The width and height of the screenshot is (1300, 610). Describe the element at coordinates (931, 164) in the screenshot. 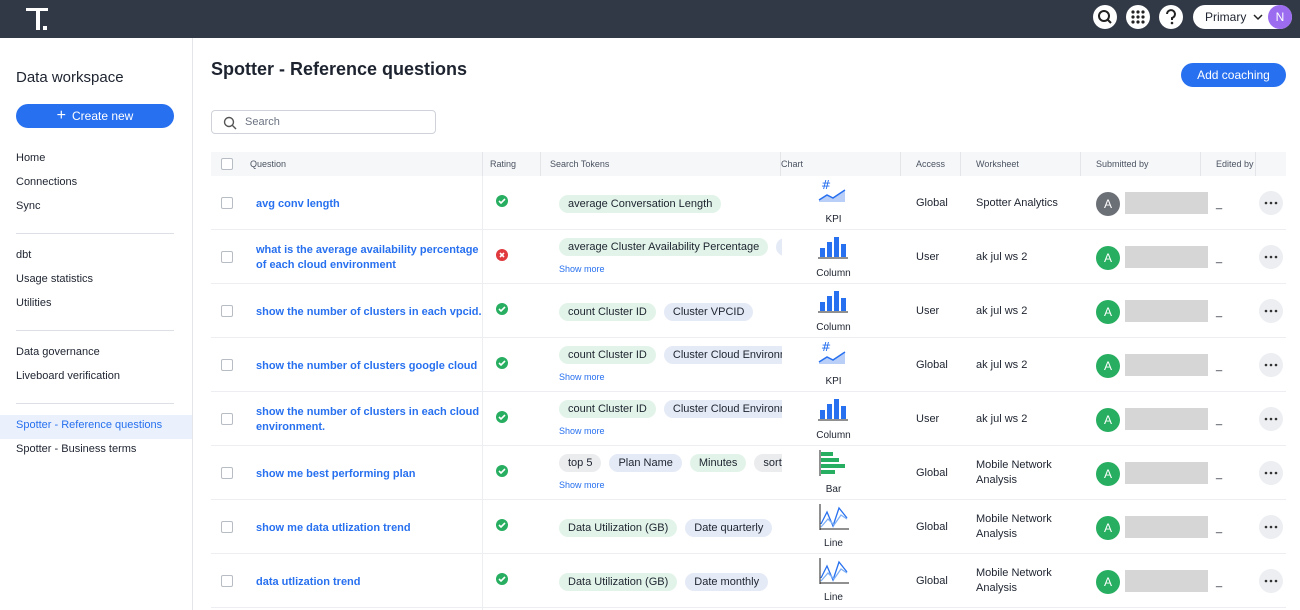

I see `column-header: Access` at that location.